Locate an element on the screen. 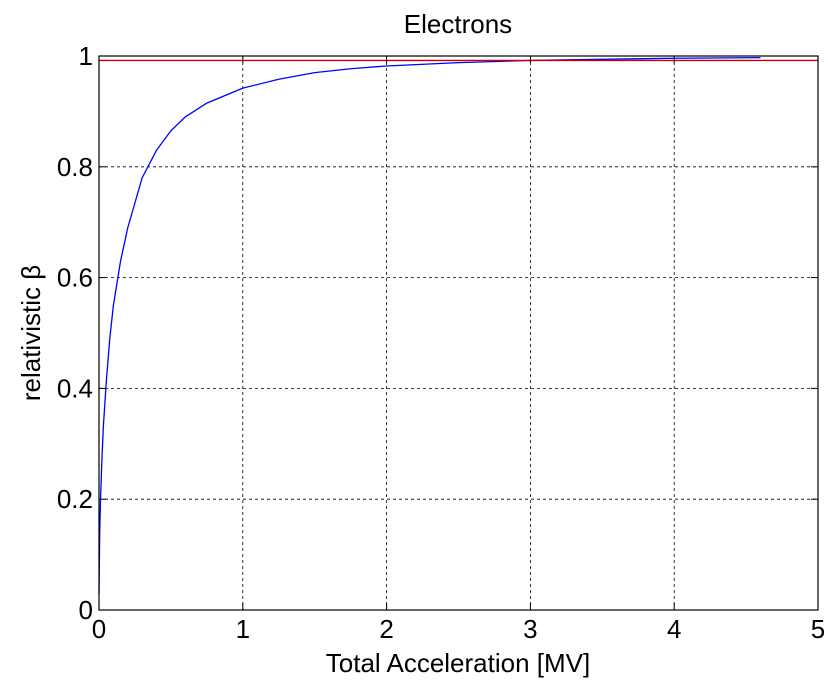 The image size is (828, 682). y-tick-label: 0 is located at coordinates (86, 610).